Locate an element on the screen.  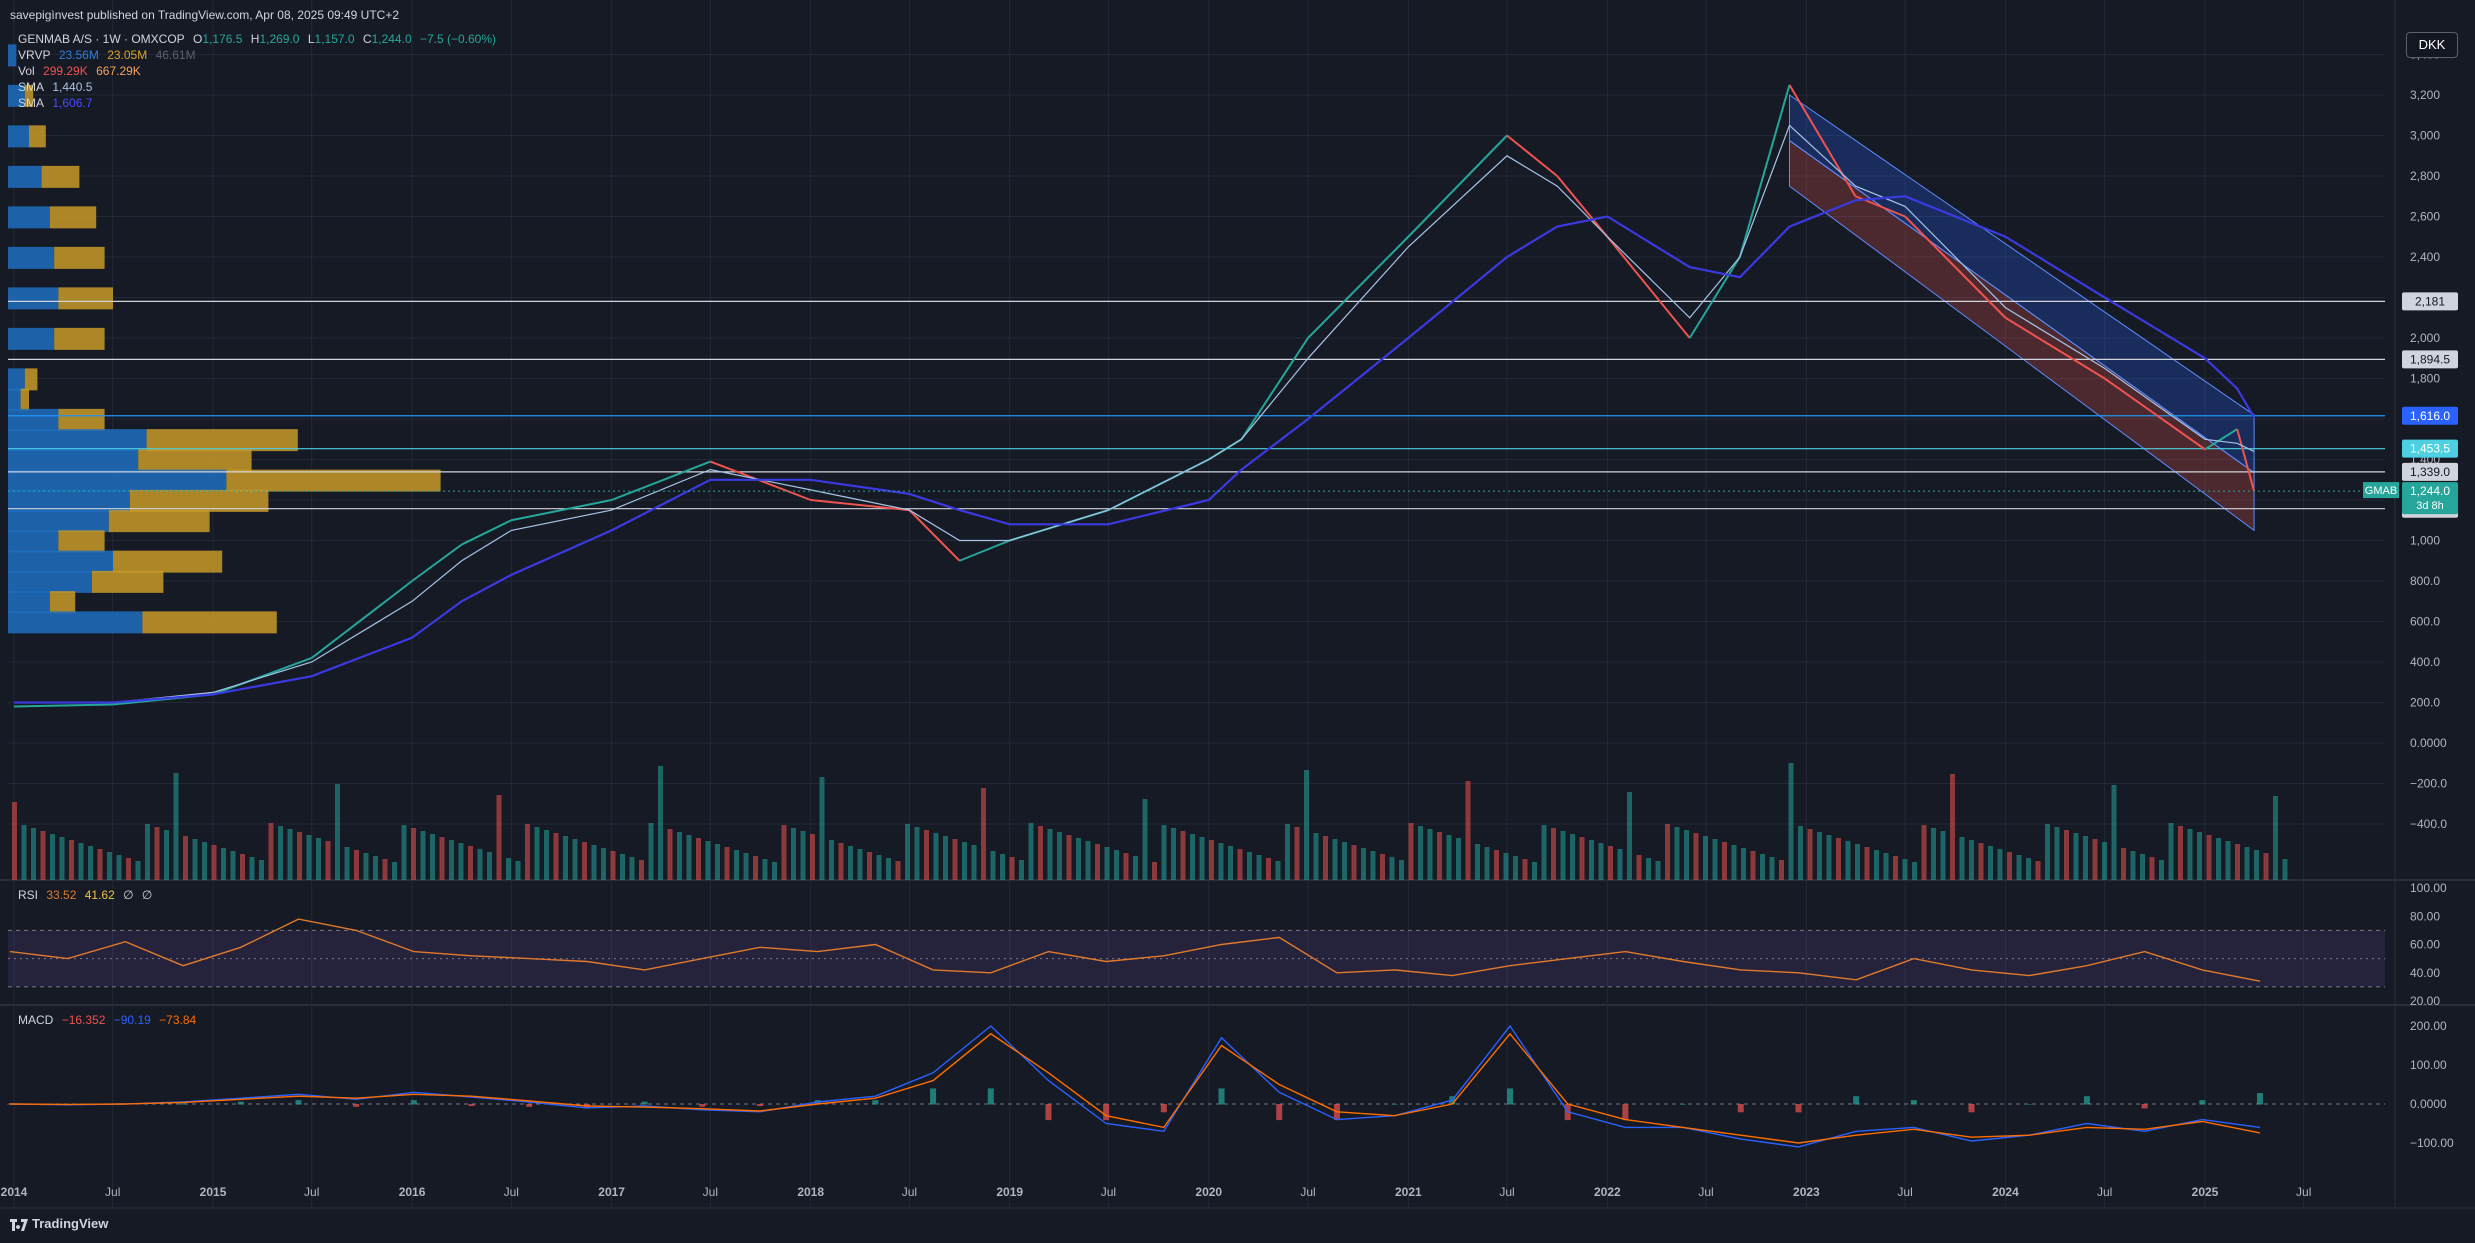
sma2-label: SMA is located at coordinates (31, 103).